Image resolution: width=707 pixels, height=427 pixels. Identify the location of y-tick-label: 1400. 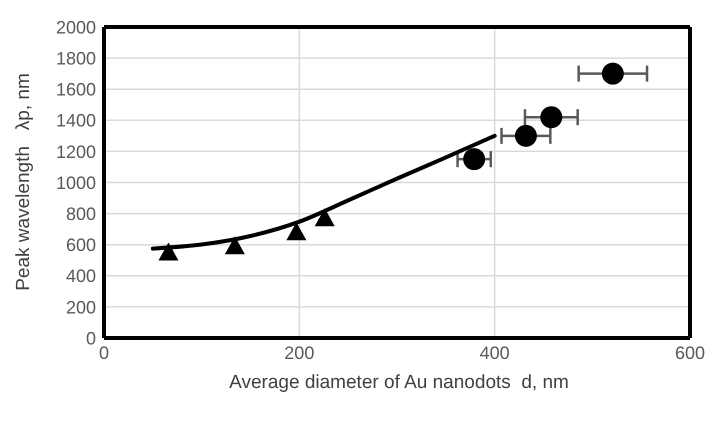
(76, 120).